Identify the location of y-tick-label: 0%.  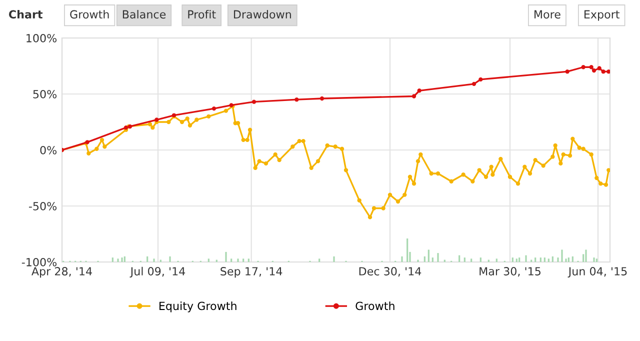
(48, 150).